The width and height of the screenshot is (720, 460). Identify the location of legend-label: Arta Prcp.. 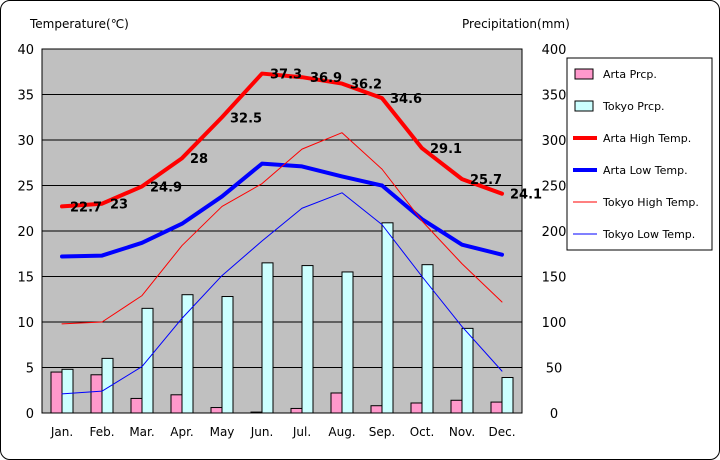
(630, 74).